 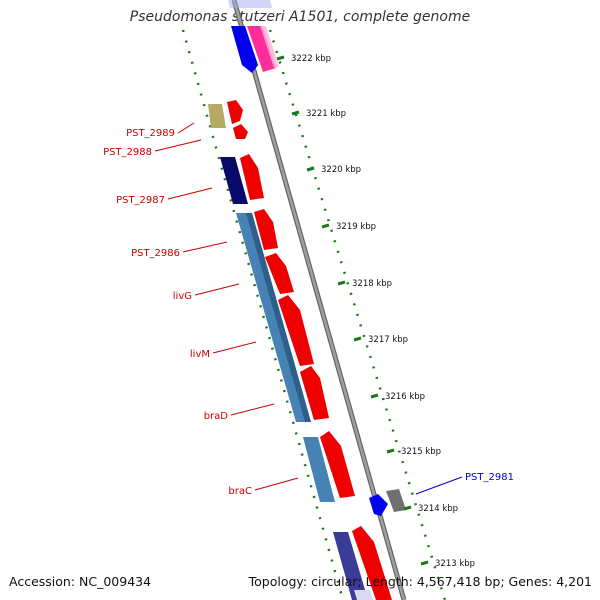 I want to click on scale-tick-label: 3217 kbp, so click(x=388, y=340).